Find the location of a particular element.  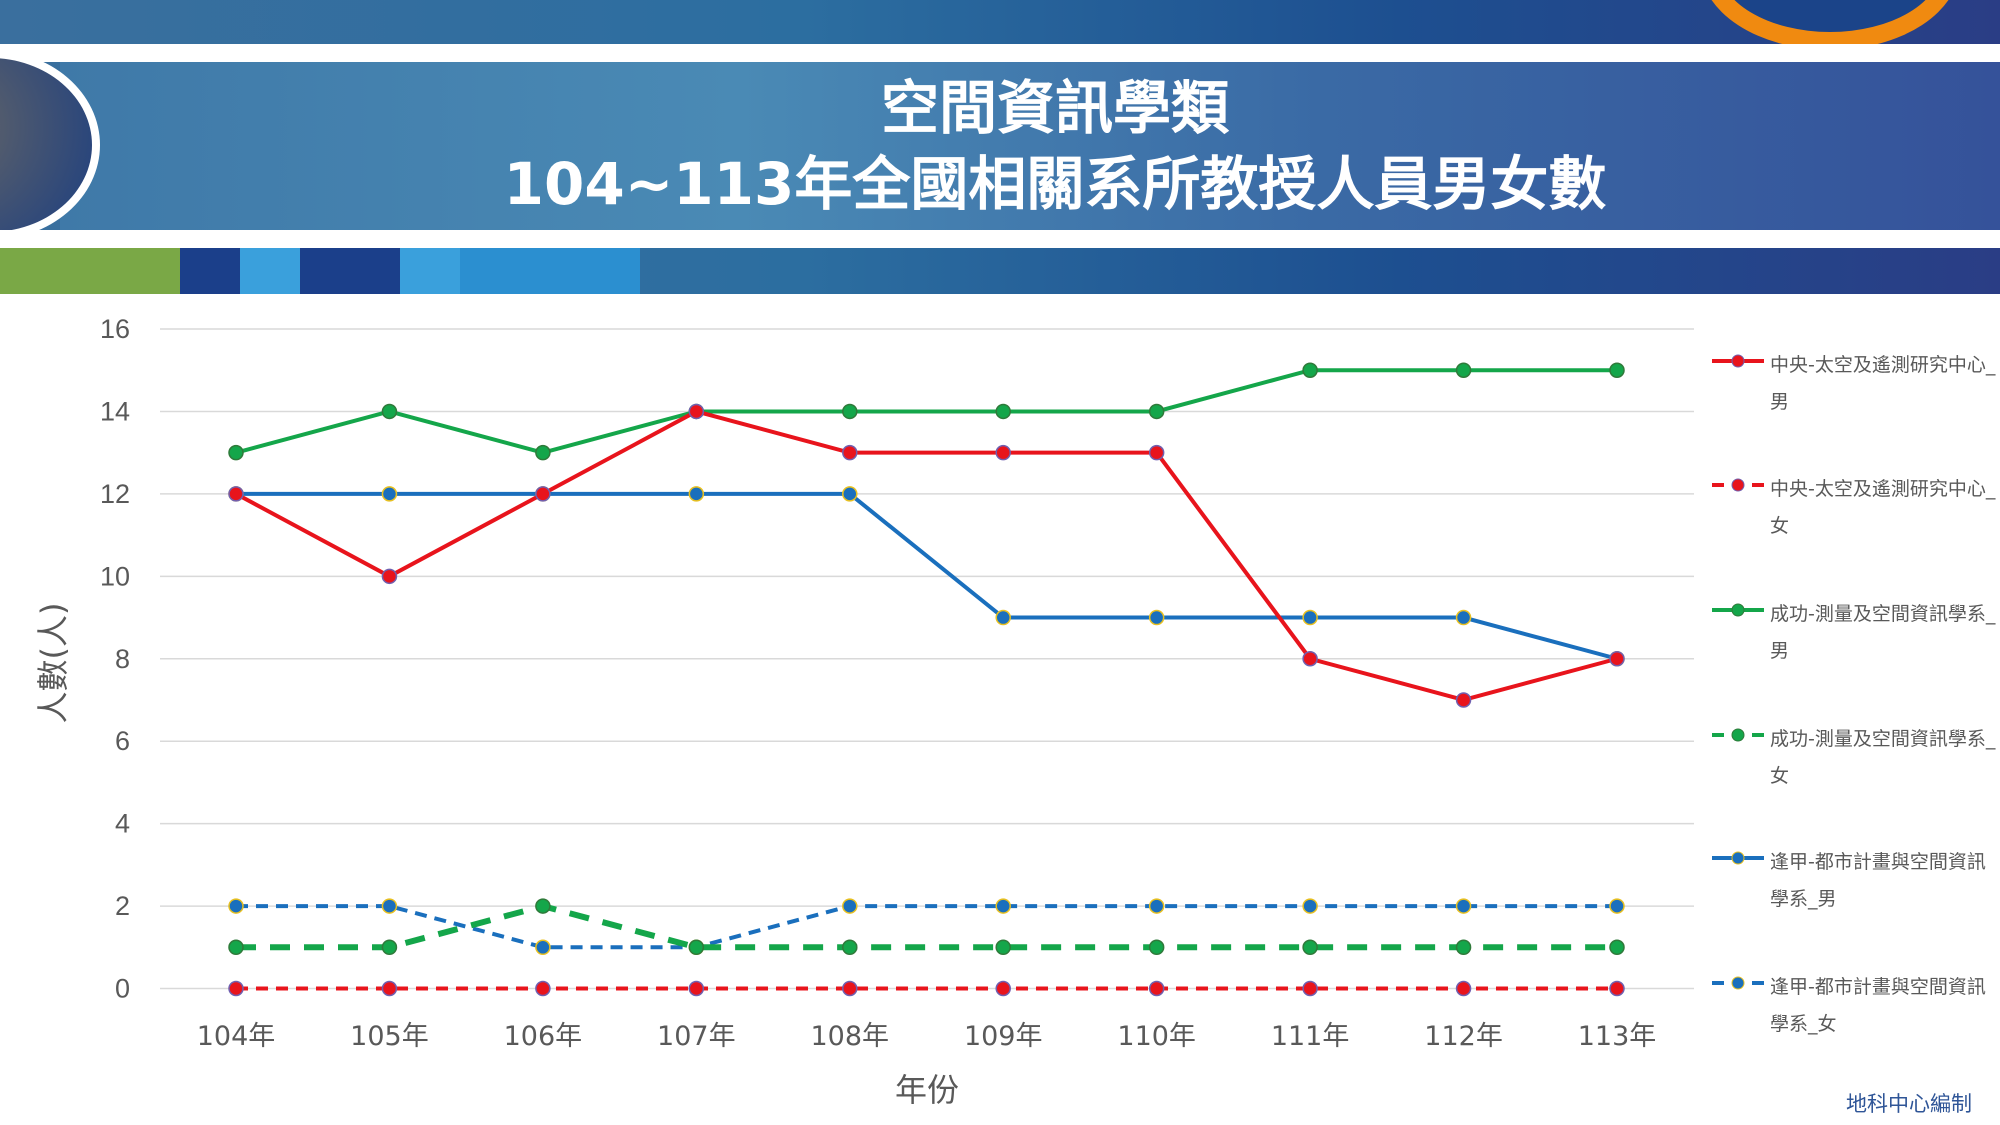

x-tick-label: 112年 is located at coordinates (1463, 1036).